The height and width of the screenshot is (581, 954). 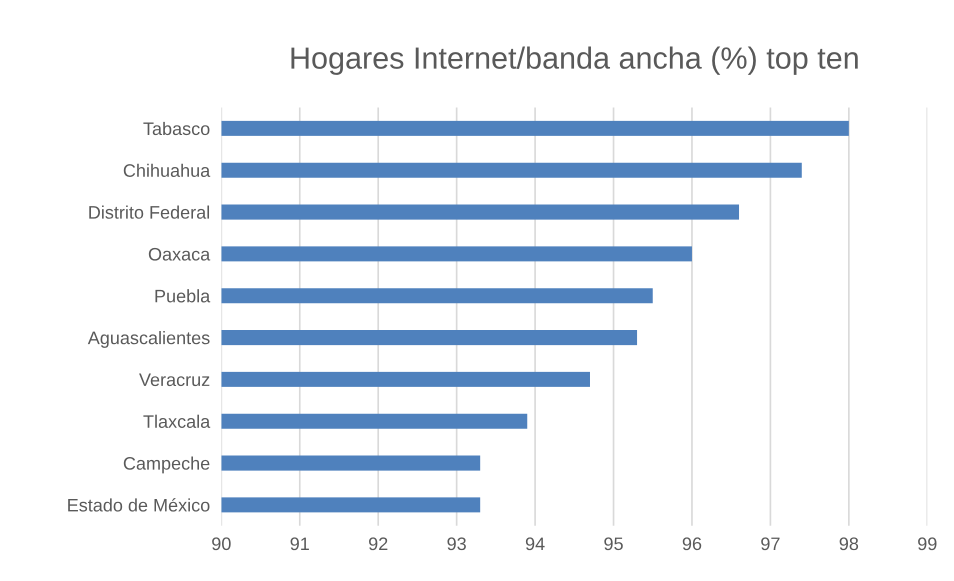 I want to click on y-tick-label: Aguascalientes, so click(x=149, y=339).